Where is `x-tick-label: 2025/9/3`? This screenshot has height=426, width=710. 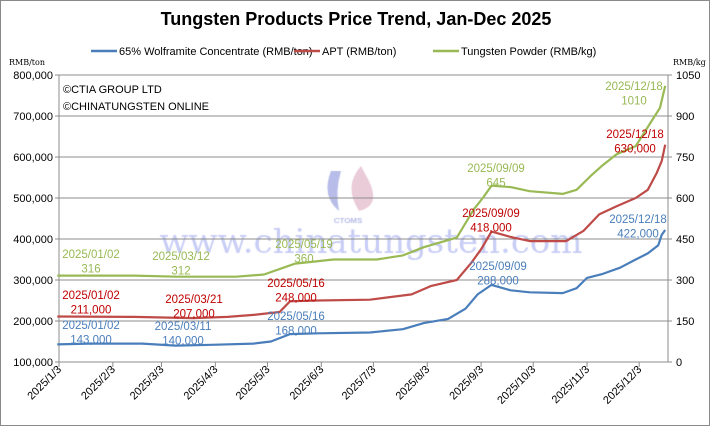
x-tick-label: 2025/9/3 is located at coordinates (466, 383).